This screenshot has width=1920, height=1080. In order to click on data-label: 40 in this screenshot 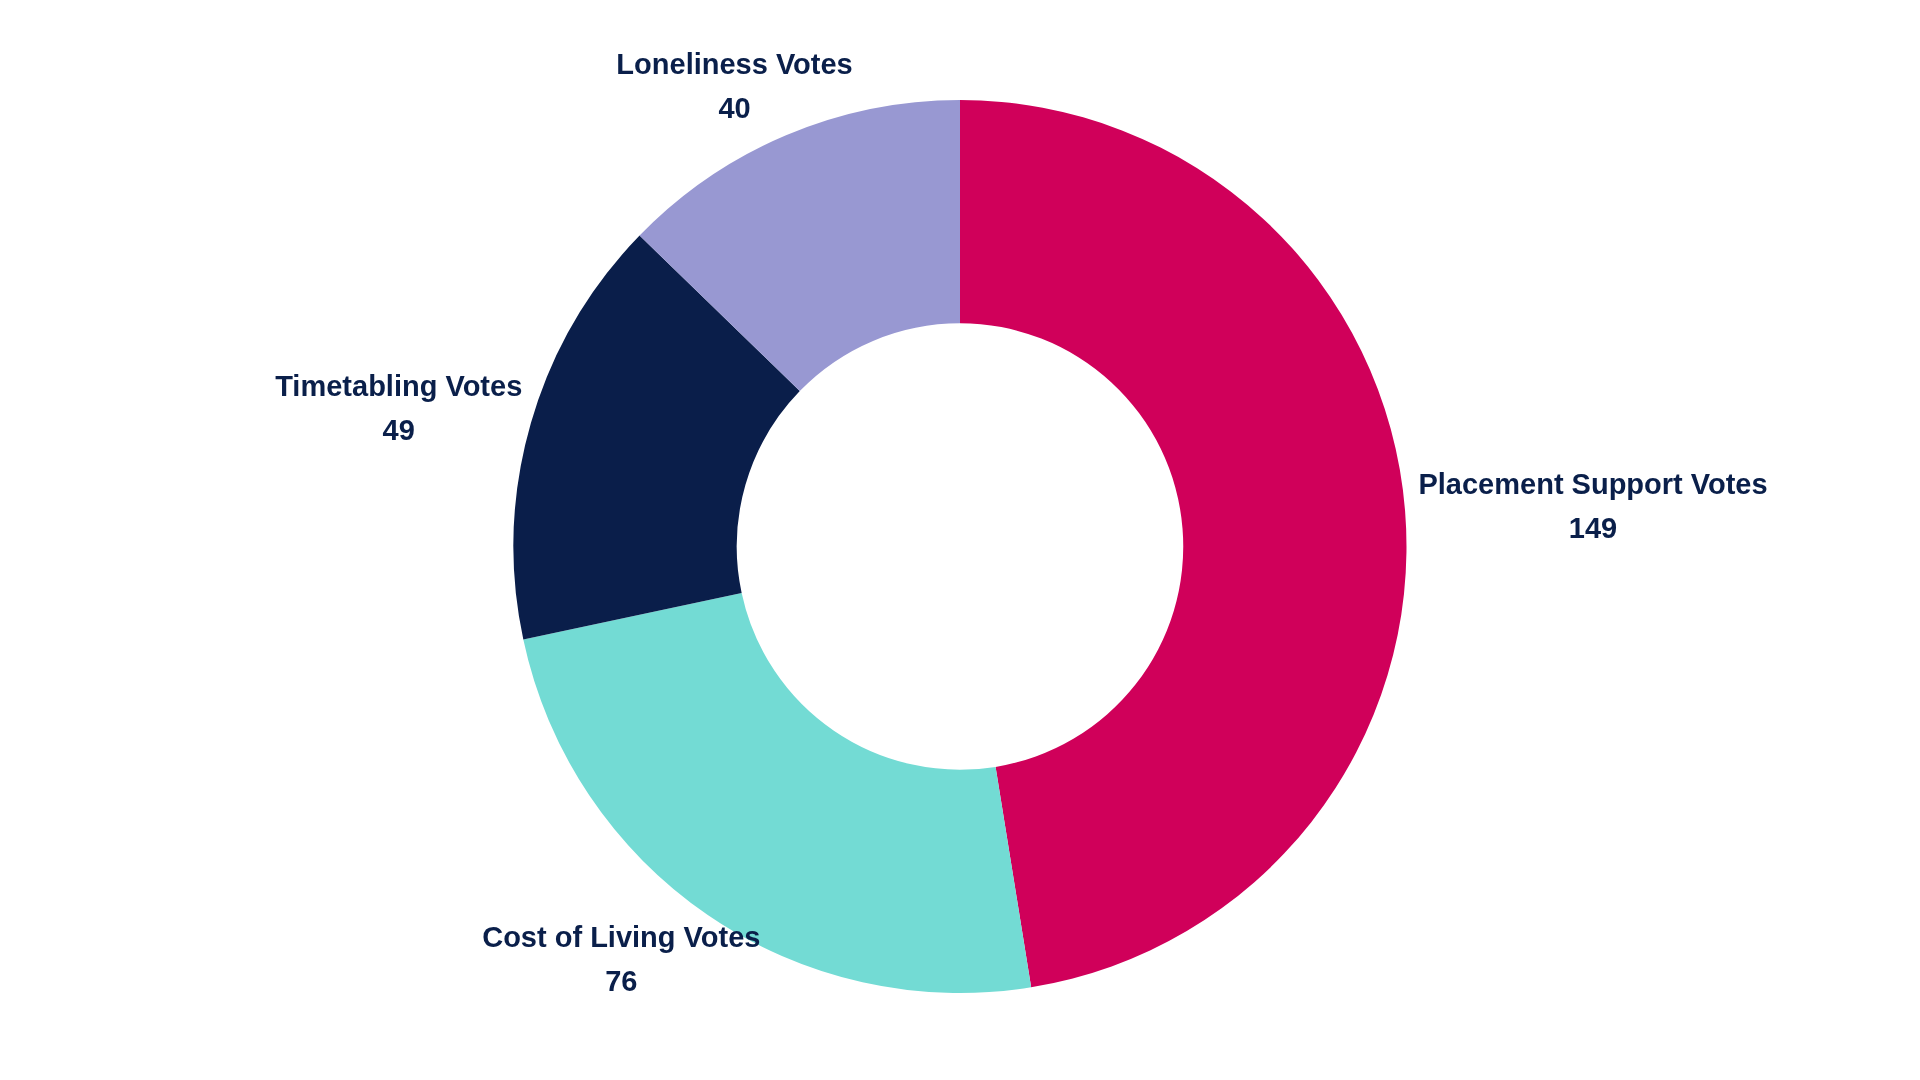, I will do `click(734, 107)`.